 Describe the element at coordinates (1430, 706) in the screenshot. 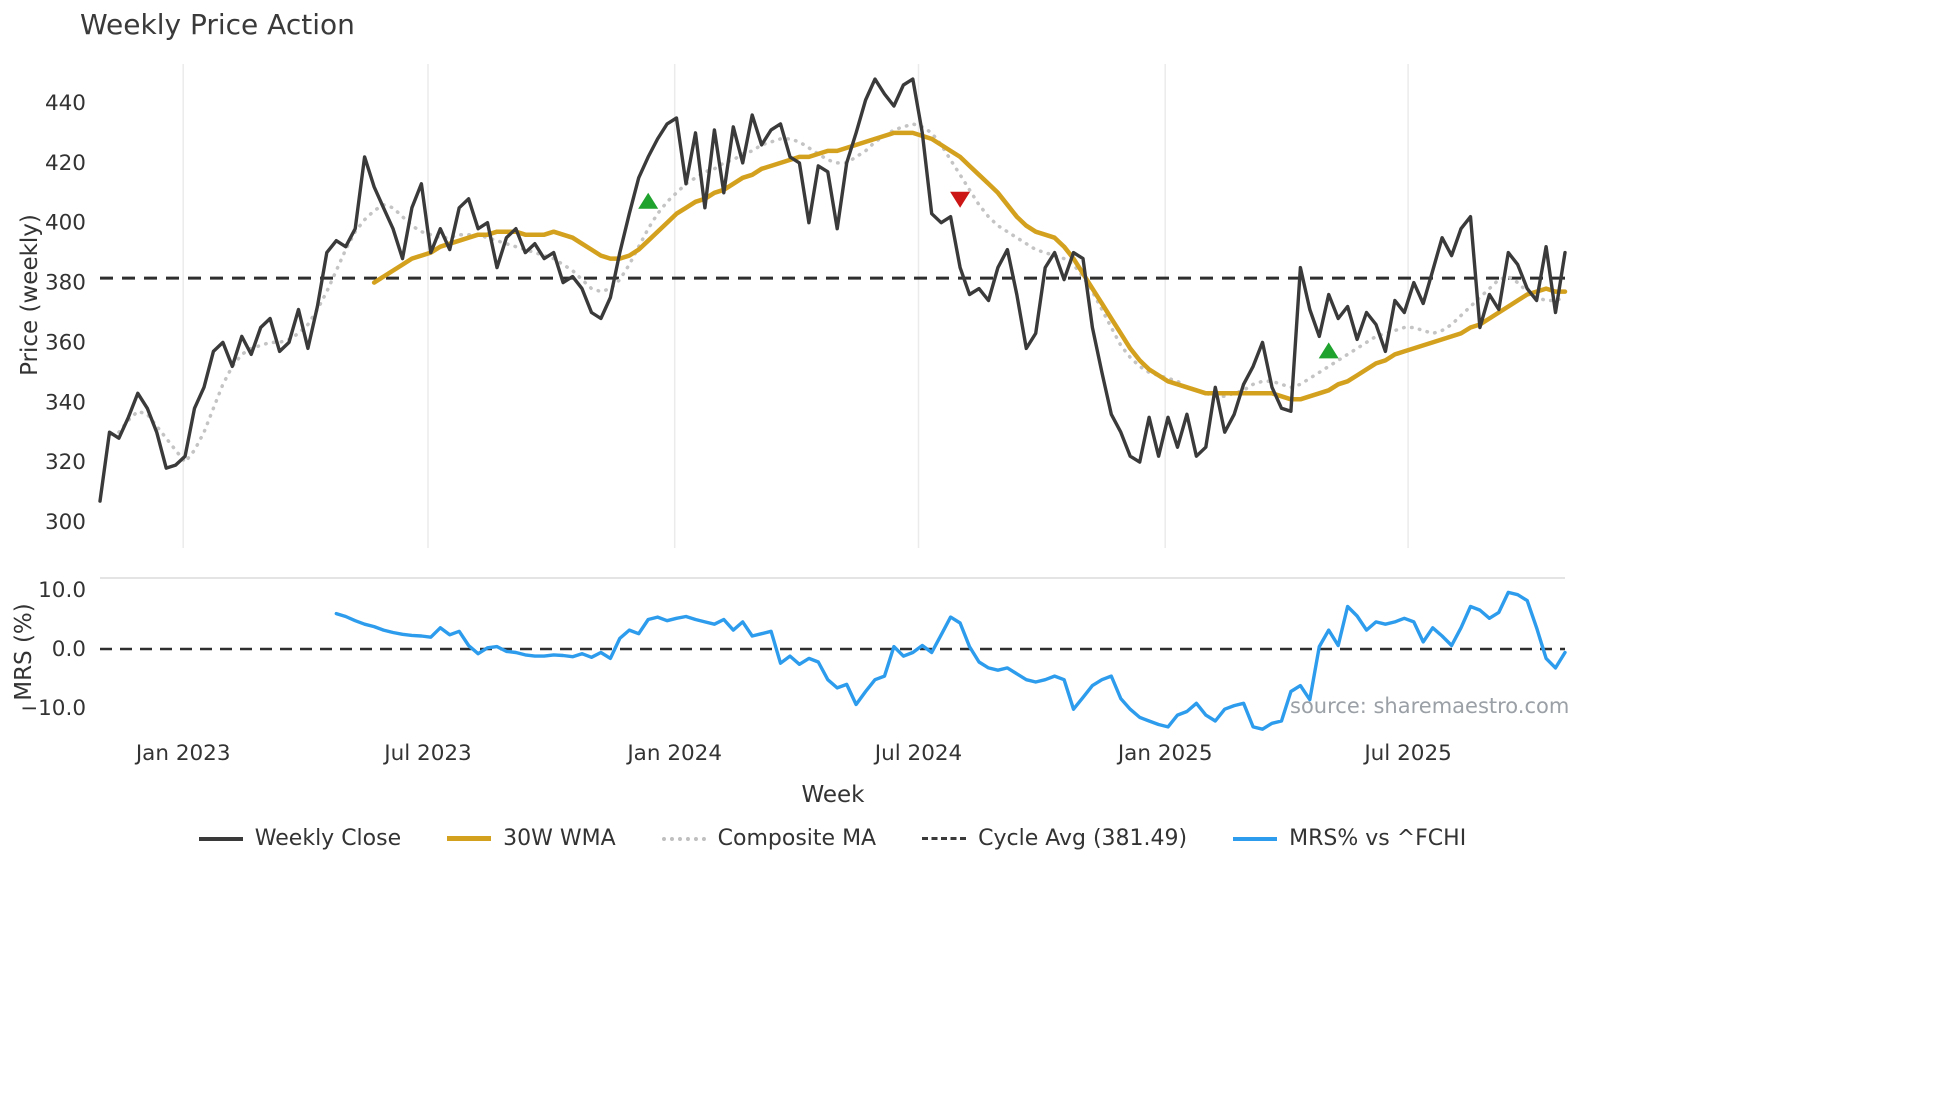

I see `source-credit: source: sharemaestro.com` at that location.